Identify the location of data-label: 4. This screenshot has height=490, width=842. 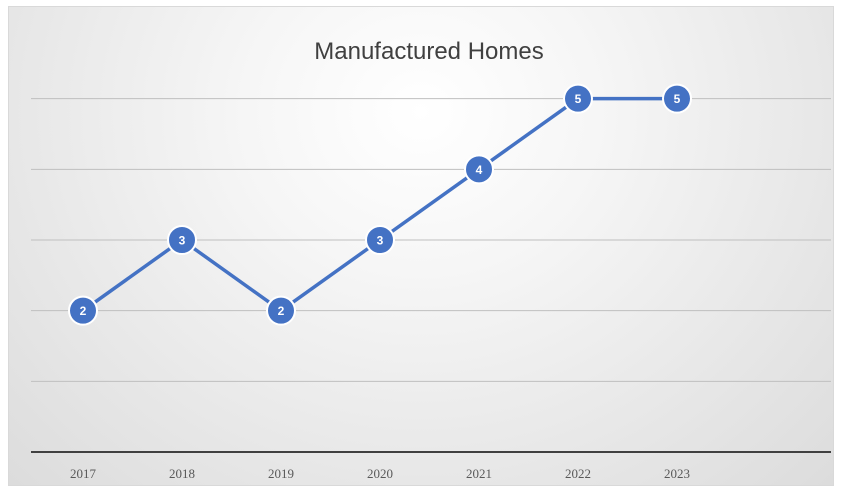
(479, 170).